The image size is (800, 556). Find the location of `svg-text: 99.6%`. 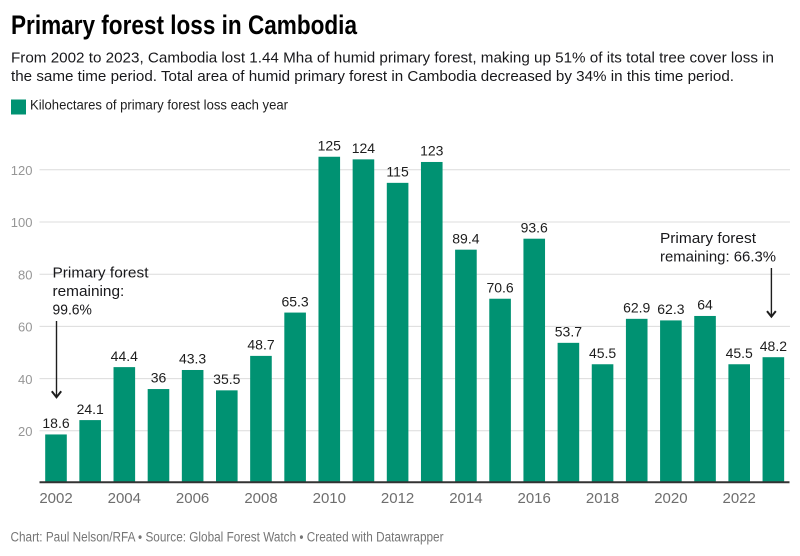

svg-text: 99.6% is located at coordinates (72, 309).